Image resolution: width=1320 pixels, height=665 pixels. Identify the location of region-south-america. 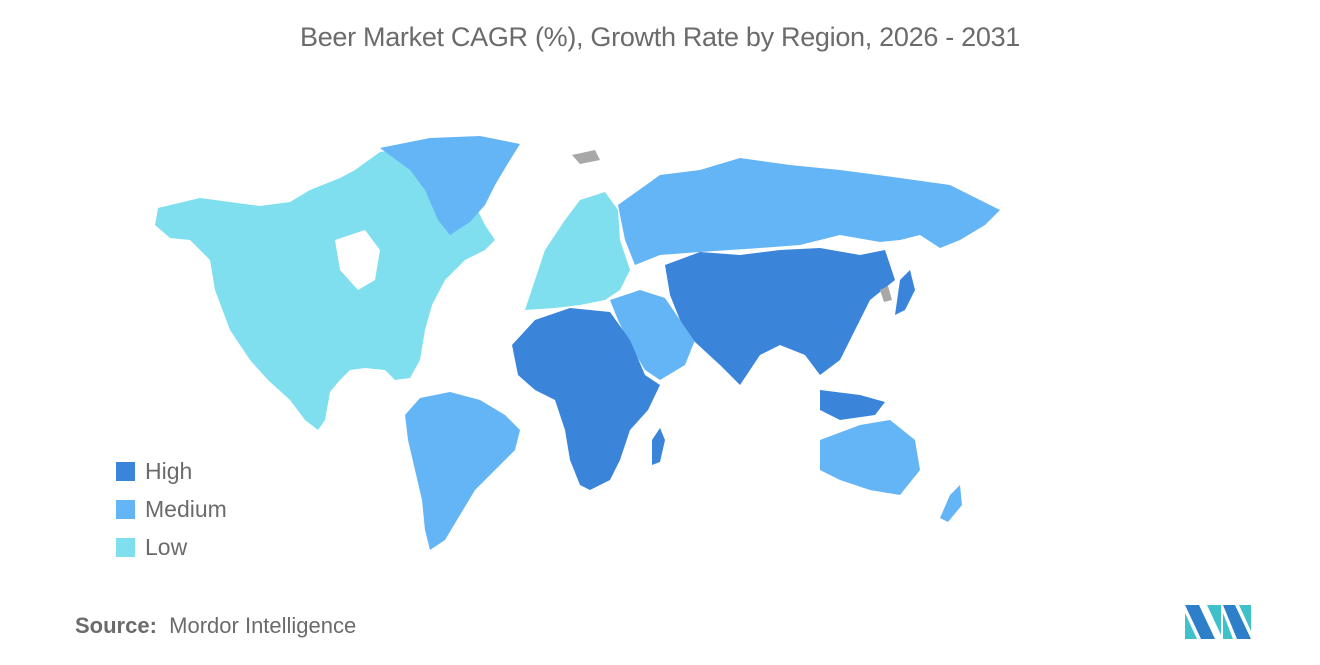
(462, 471).